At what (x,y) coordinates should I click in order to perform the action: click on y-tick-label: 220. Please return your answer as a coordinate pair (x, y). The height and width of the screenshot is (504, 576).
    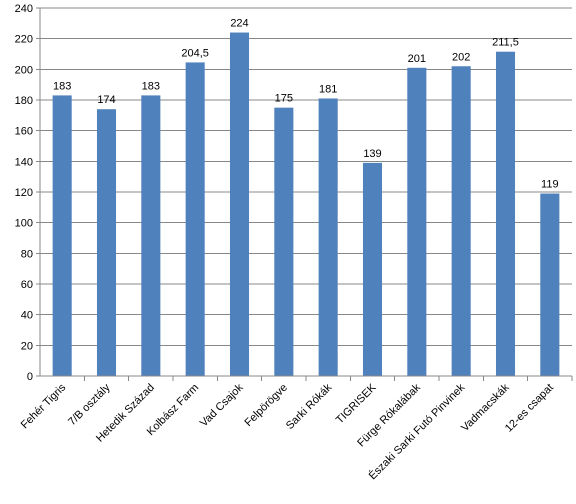
    Looking at the image, I should click on (24, 40).